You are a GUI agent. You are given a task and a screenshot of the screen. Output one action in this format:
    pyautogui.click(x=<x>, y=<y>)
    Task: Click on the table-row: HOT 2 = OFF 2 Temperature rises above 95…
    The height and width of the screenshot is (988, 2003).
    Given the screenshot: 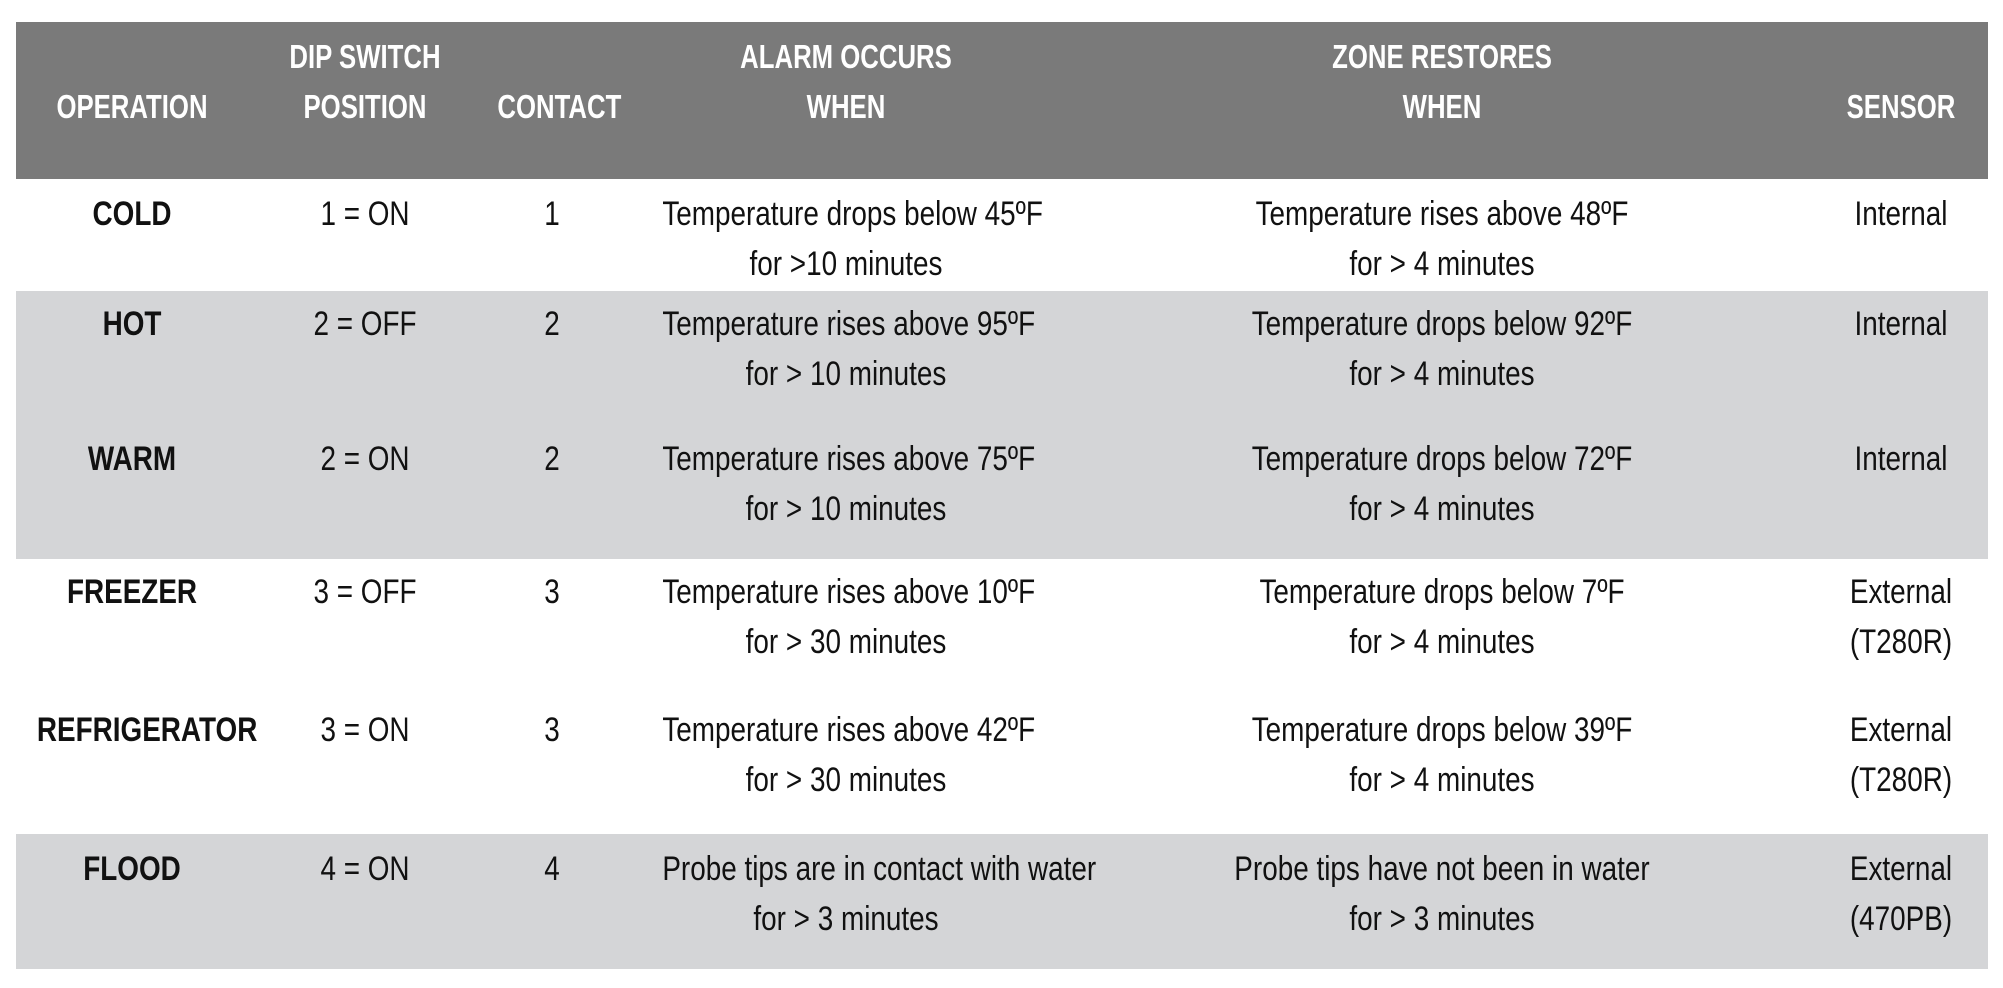 What is the action you would take?
    pyautogui.click(x=1002, y=366)
    